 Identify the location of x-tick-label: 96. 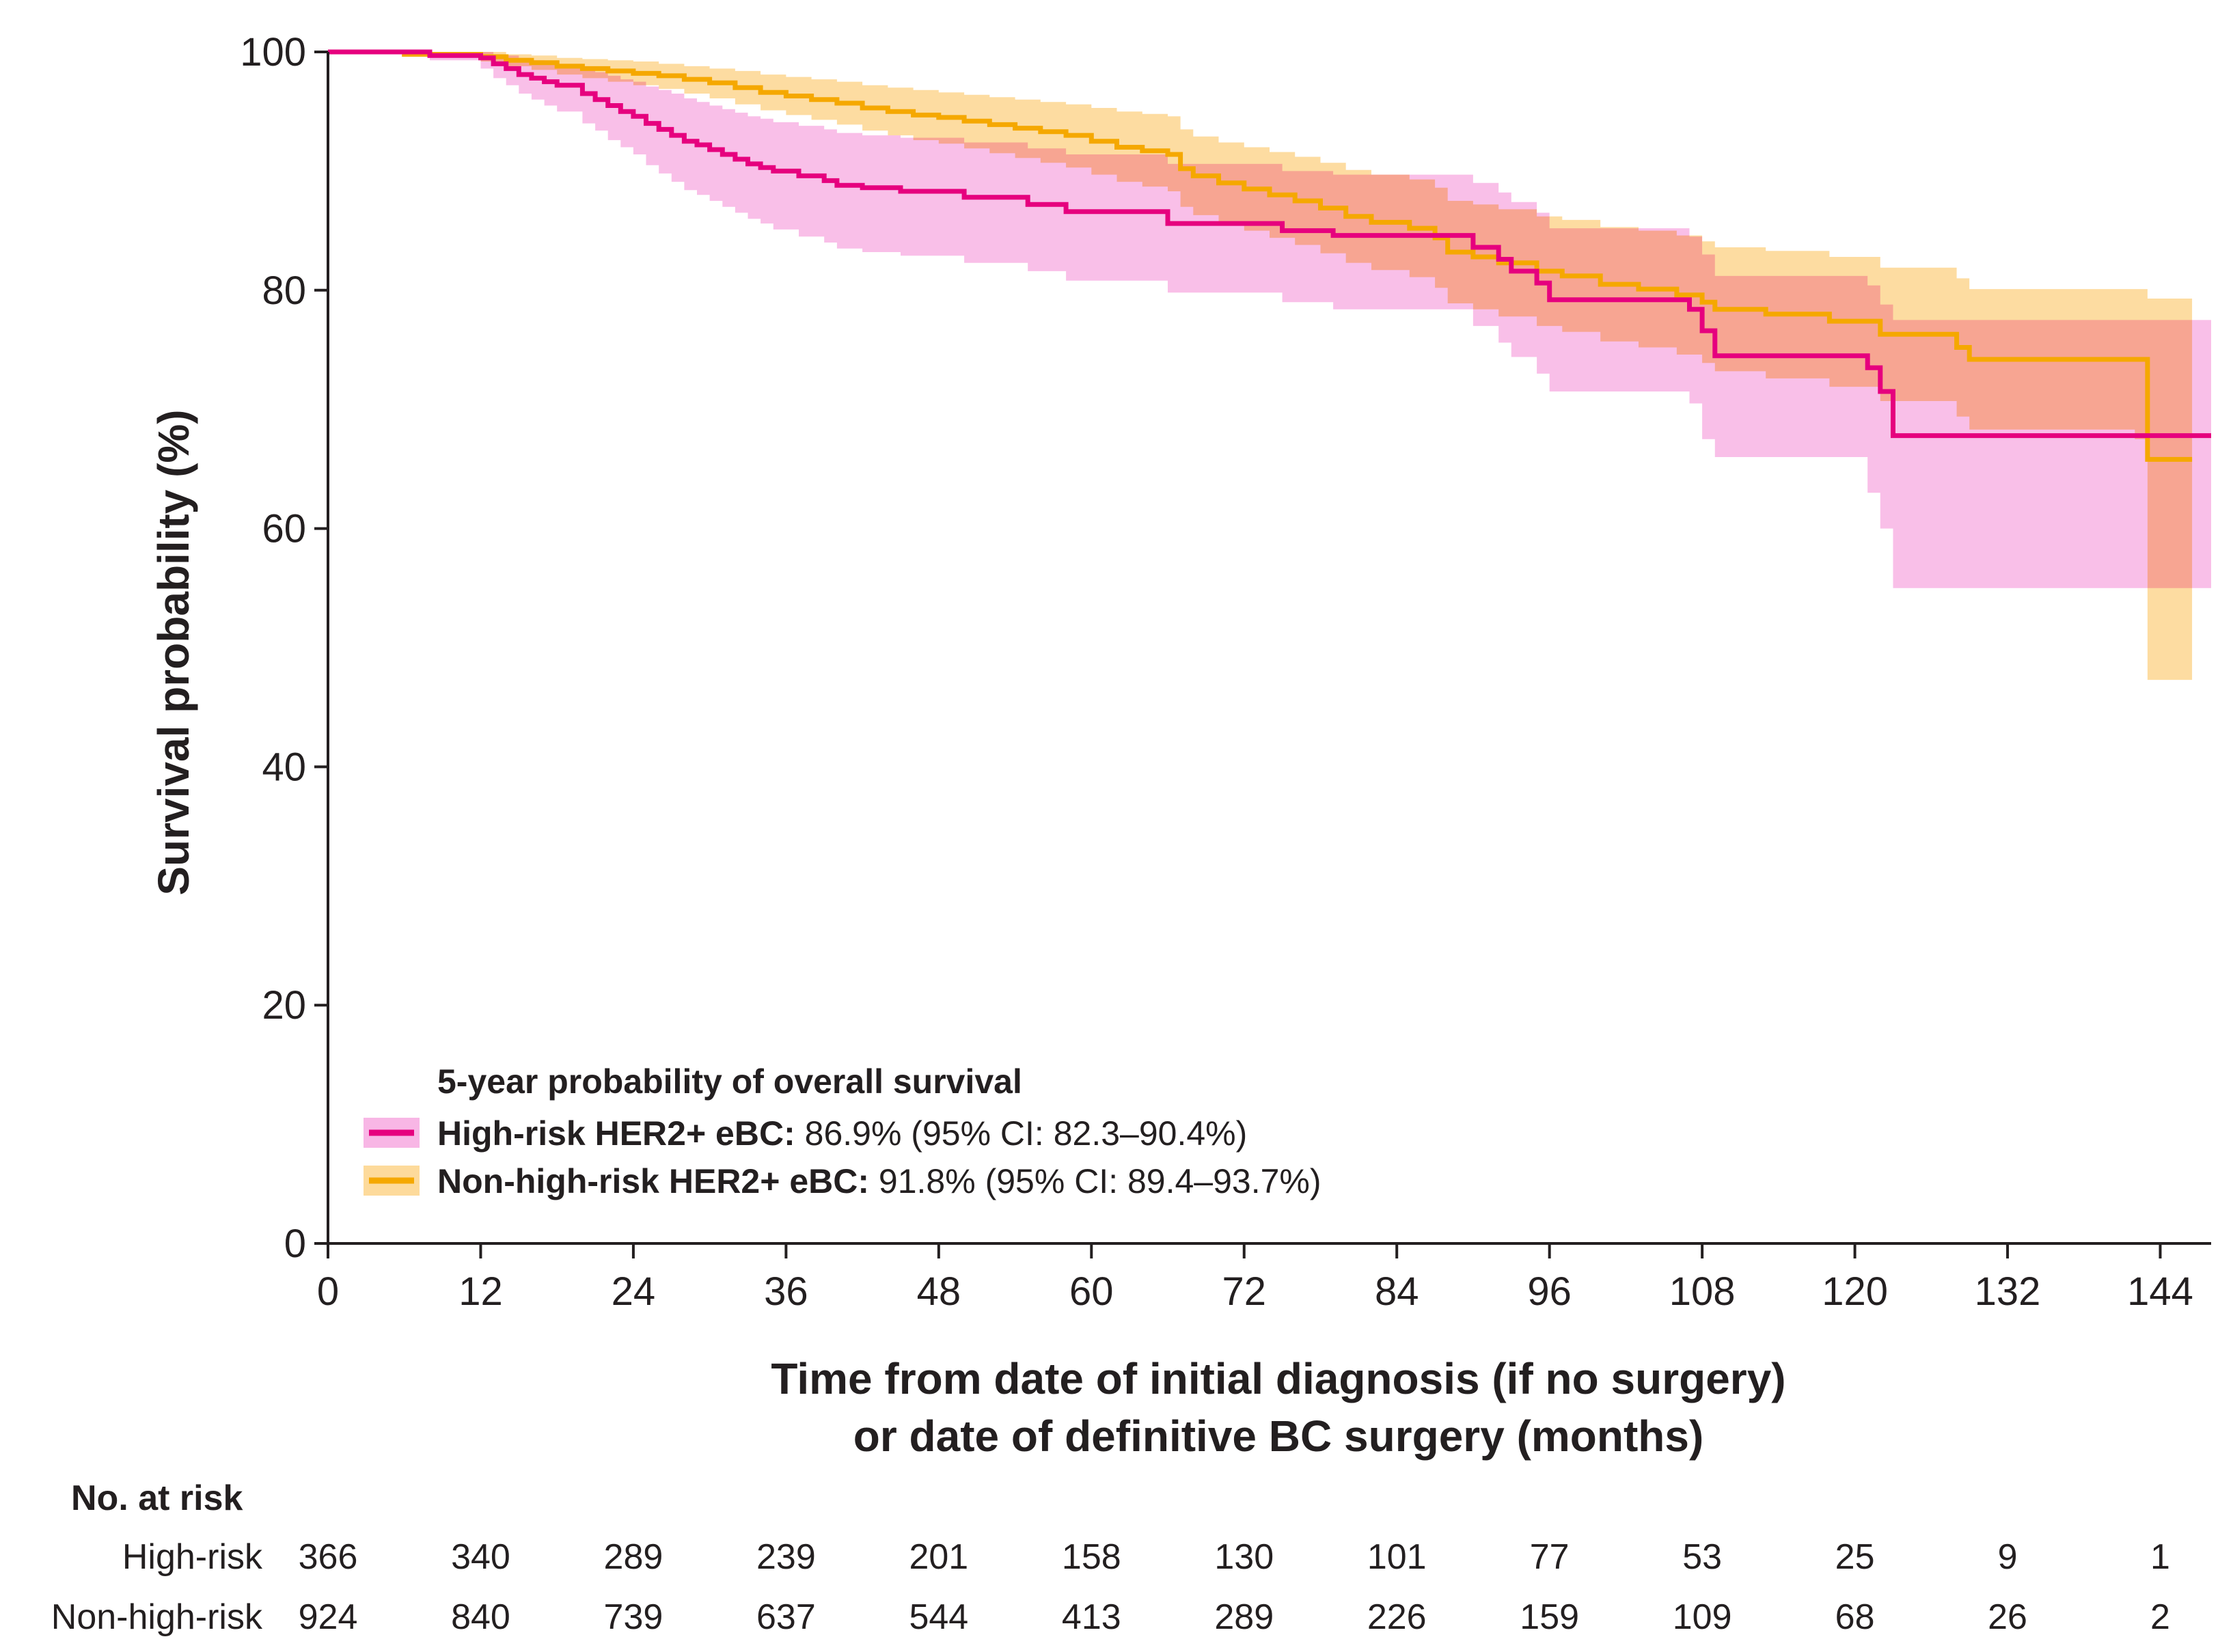
(1549, 1292).